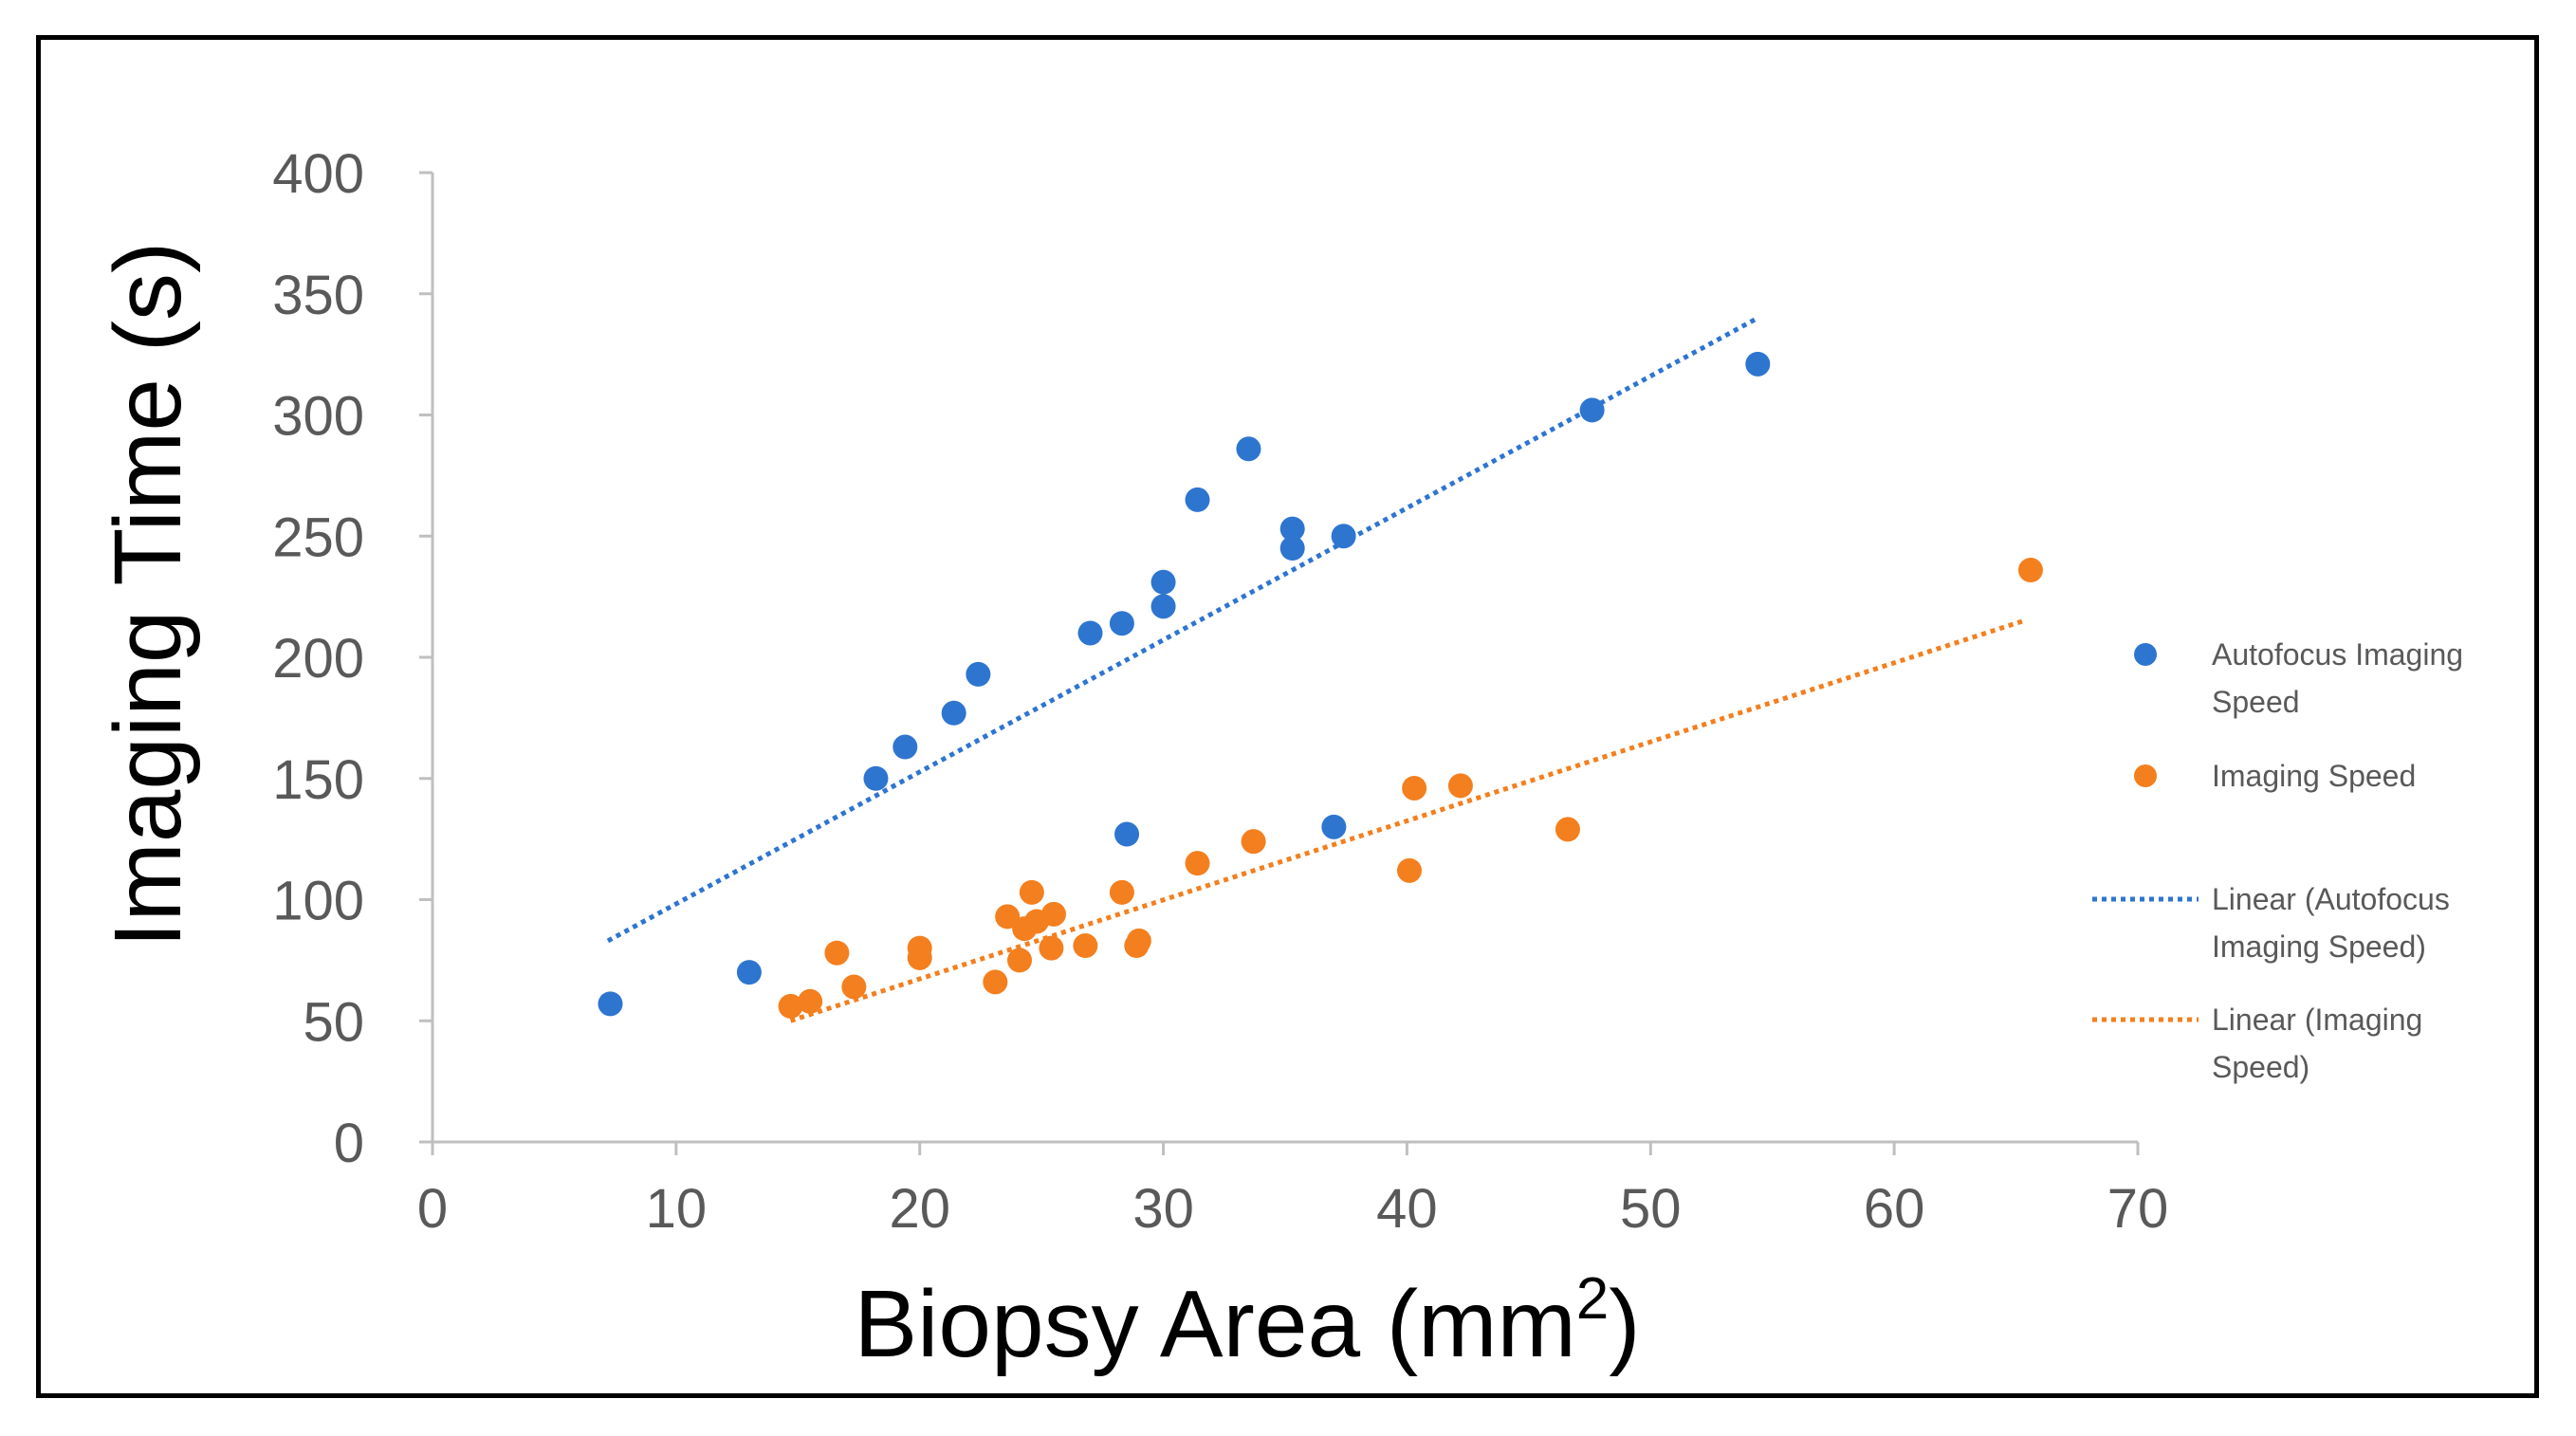  What do you see at coordinates (2317, 1020) in the screenshot?
I see `legend-label: Linear (Imaging` at bounding box center [2317, 1020].